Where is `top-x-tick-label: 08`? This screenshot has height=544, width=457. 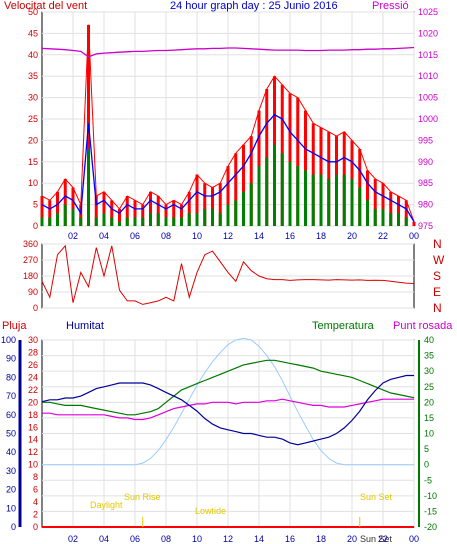
top-x-tick-label: 08 is located at coordinates (166, 236).